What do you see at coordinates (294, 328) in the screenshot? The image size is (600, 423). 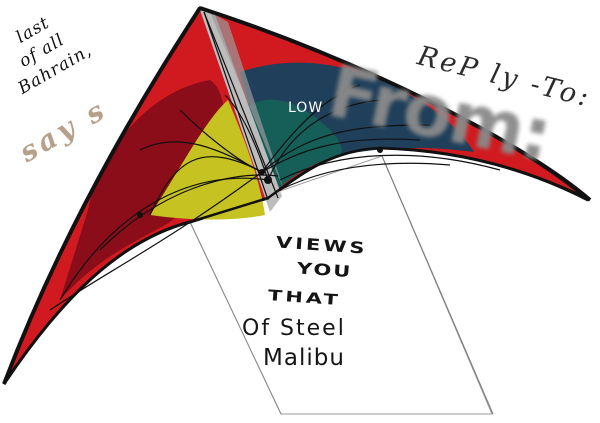 I see `poster-line-4: Of Steel` at bounding box center [294, 328].